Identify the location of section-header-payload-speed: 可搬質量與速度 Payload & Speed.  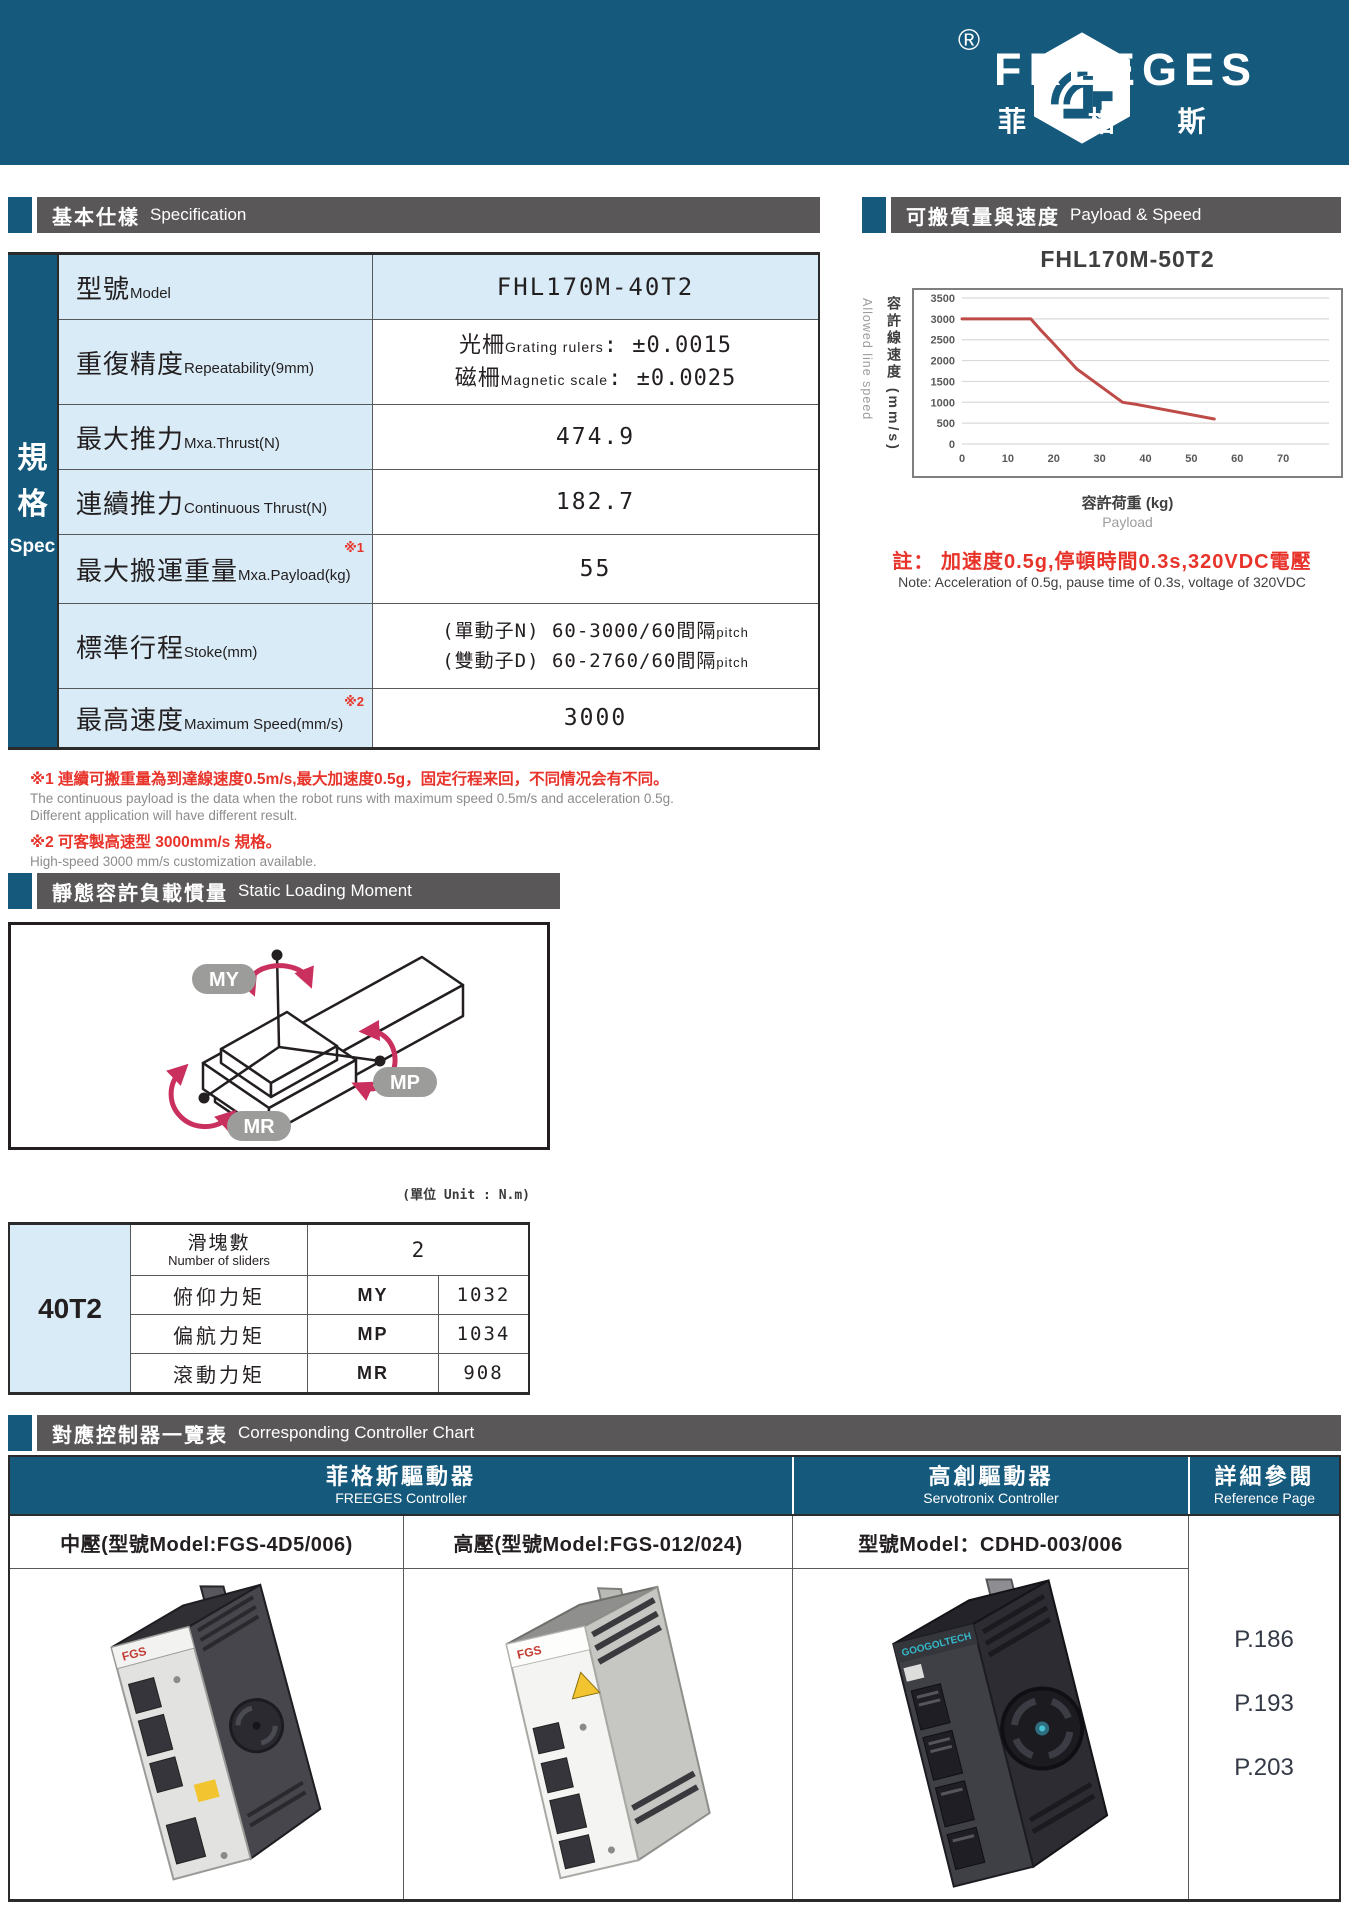
(1101, 215).